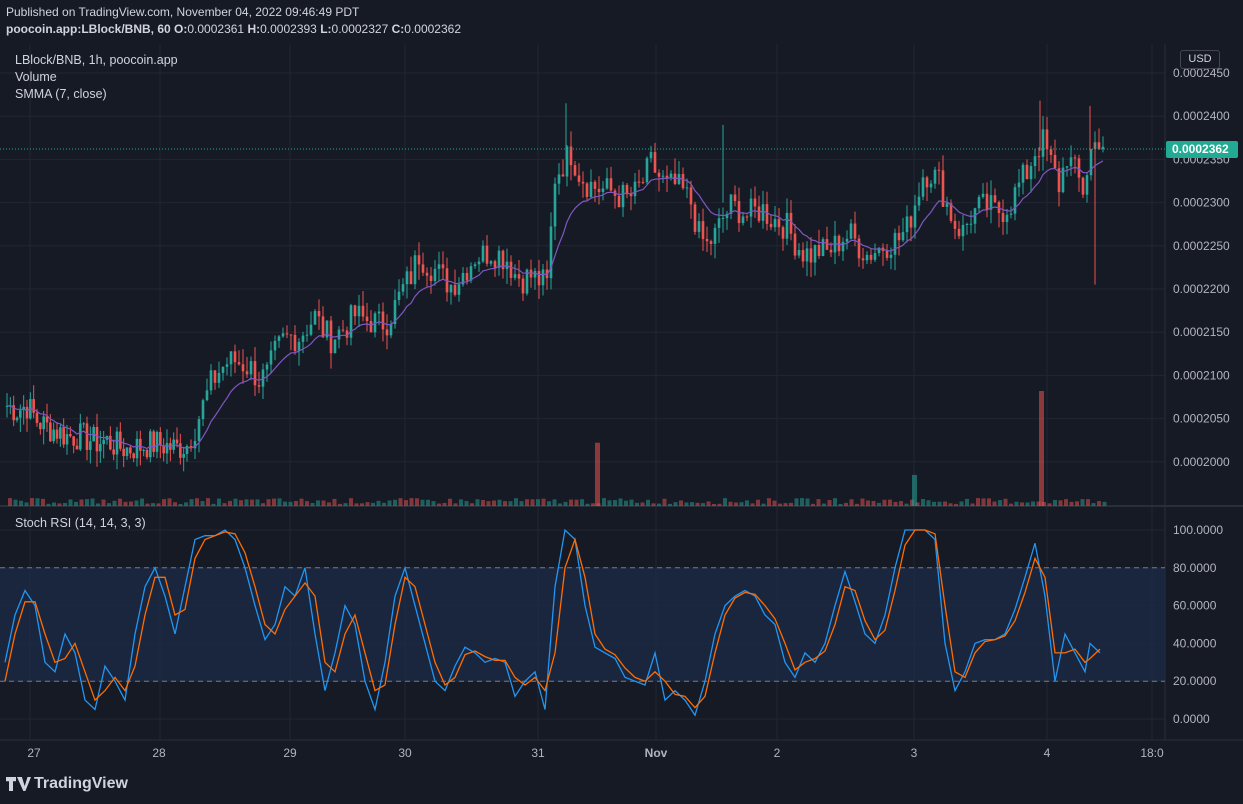 The height and width of the screenshot is (804, 1243). I want to click on price-axis-label: 0.0002050, so click(1201, 419).